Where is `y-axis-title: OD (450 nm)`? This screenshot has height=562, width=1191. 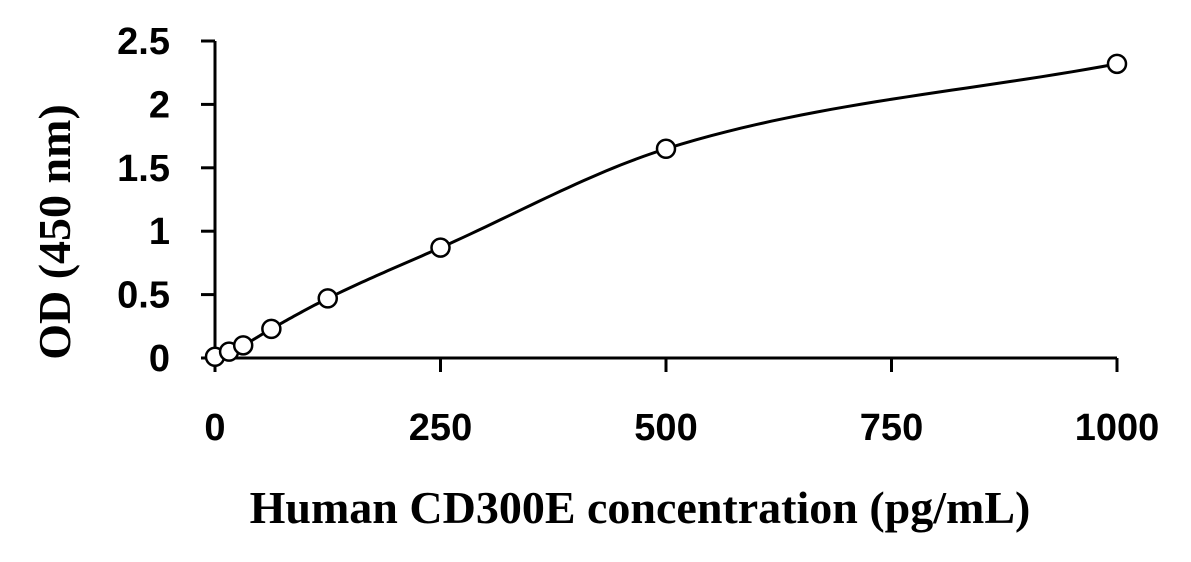
y-axis-title: OD (450 nm) is located at coordinates (54, 232).